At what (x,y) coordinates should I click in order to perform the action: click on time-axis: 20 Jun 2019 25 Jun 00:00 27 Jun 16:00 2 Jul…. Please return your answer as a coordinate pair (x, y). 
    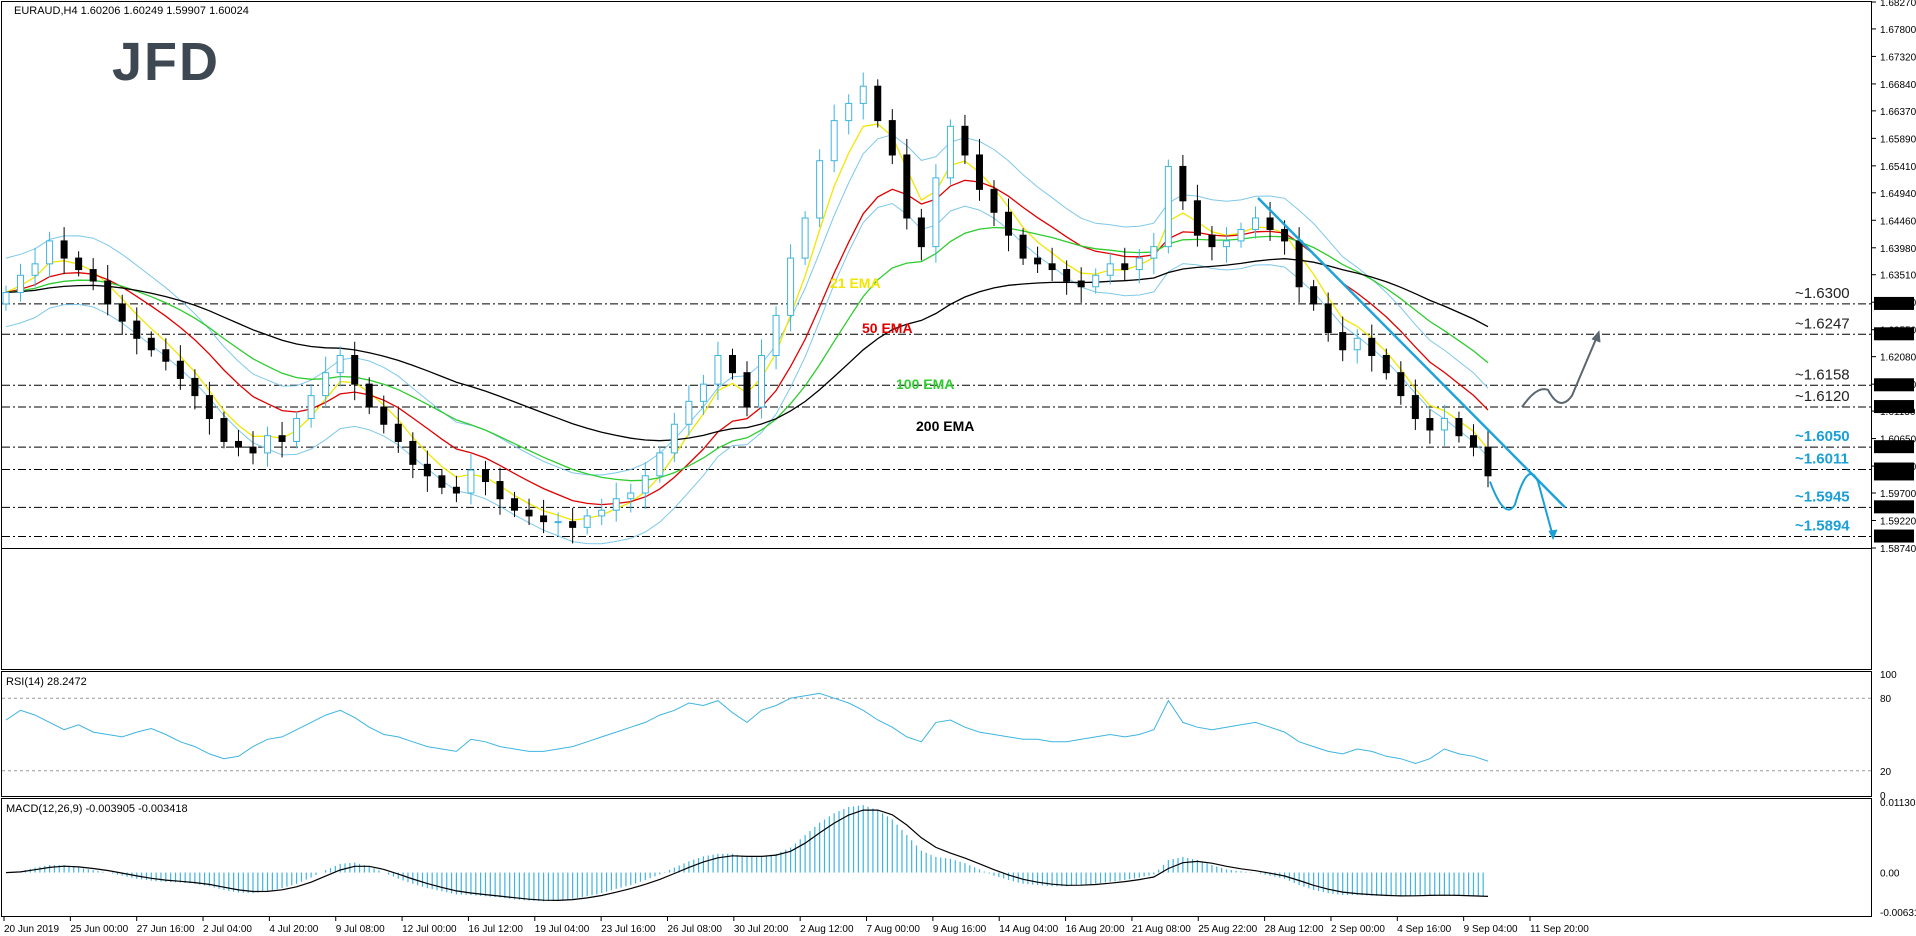
    Looking at the image, I should click on (796, 926).